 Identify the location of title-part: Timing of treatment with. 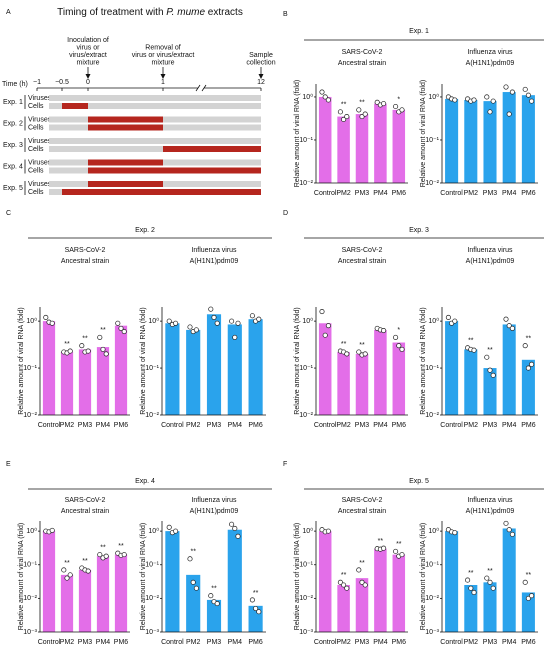
(111, 12).